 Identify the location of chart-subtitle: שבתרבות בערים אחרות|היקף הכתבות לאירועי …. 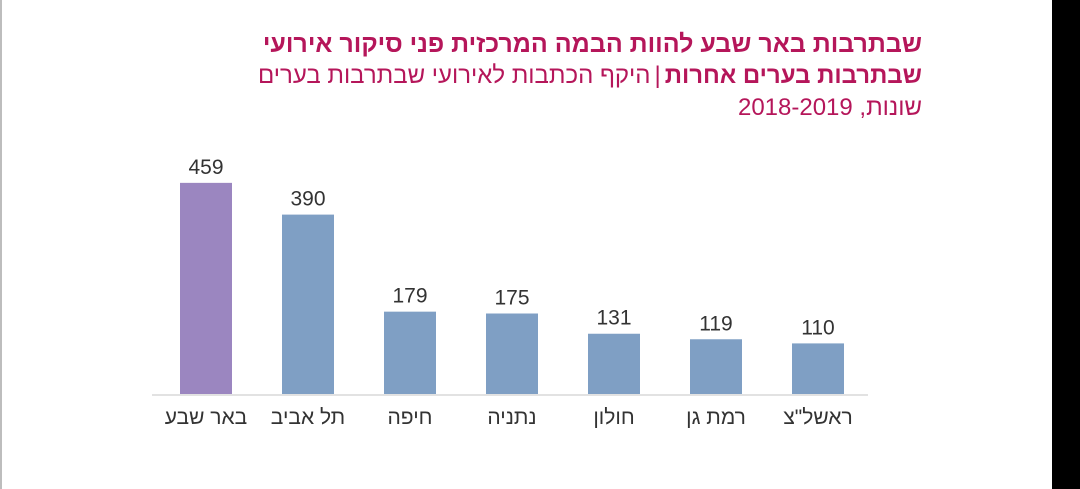
(590, 76).